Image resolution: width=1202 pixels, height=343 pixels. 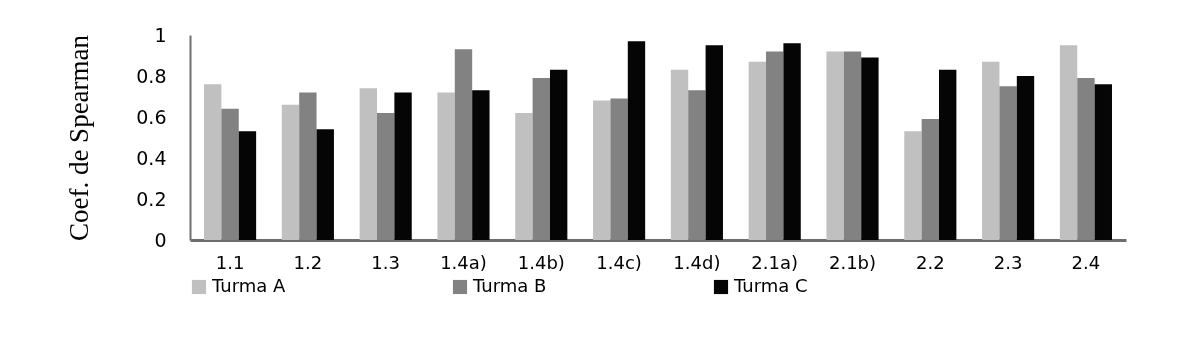 I want to click on x-tick-label: 2.1a), so click(x=775, y=262).